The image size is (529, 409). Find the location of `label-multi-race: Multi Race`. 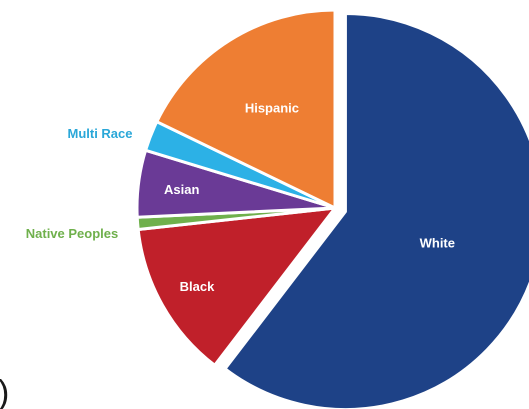

label-multi-race: Multi Race is located at coordinates (99, 133).